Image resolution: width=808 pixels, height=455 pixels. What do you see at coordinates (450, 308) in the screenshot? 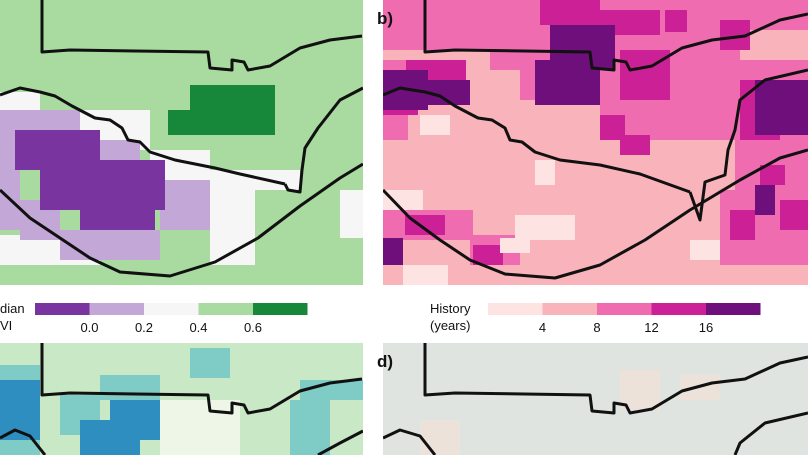
I see `legend-history-title-line1: History` at bounding box center [450, 308].